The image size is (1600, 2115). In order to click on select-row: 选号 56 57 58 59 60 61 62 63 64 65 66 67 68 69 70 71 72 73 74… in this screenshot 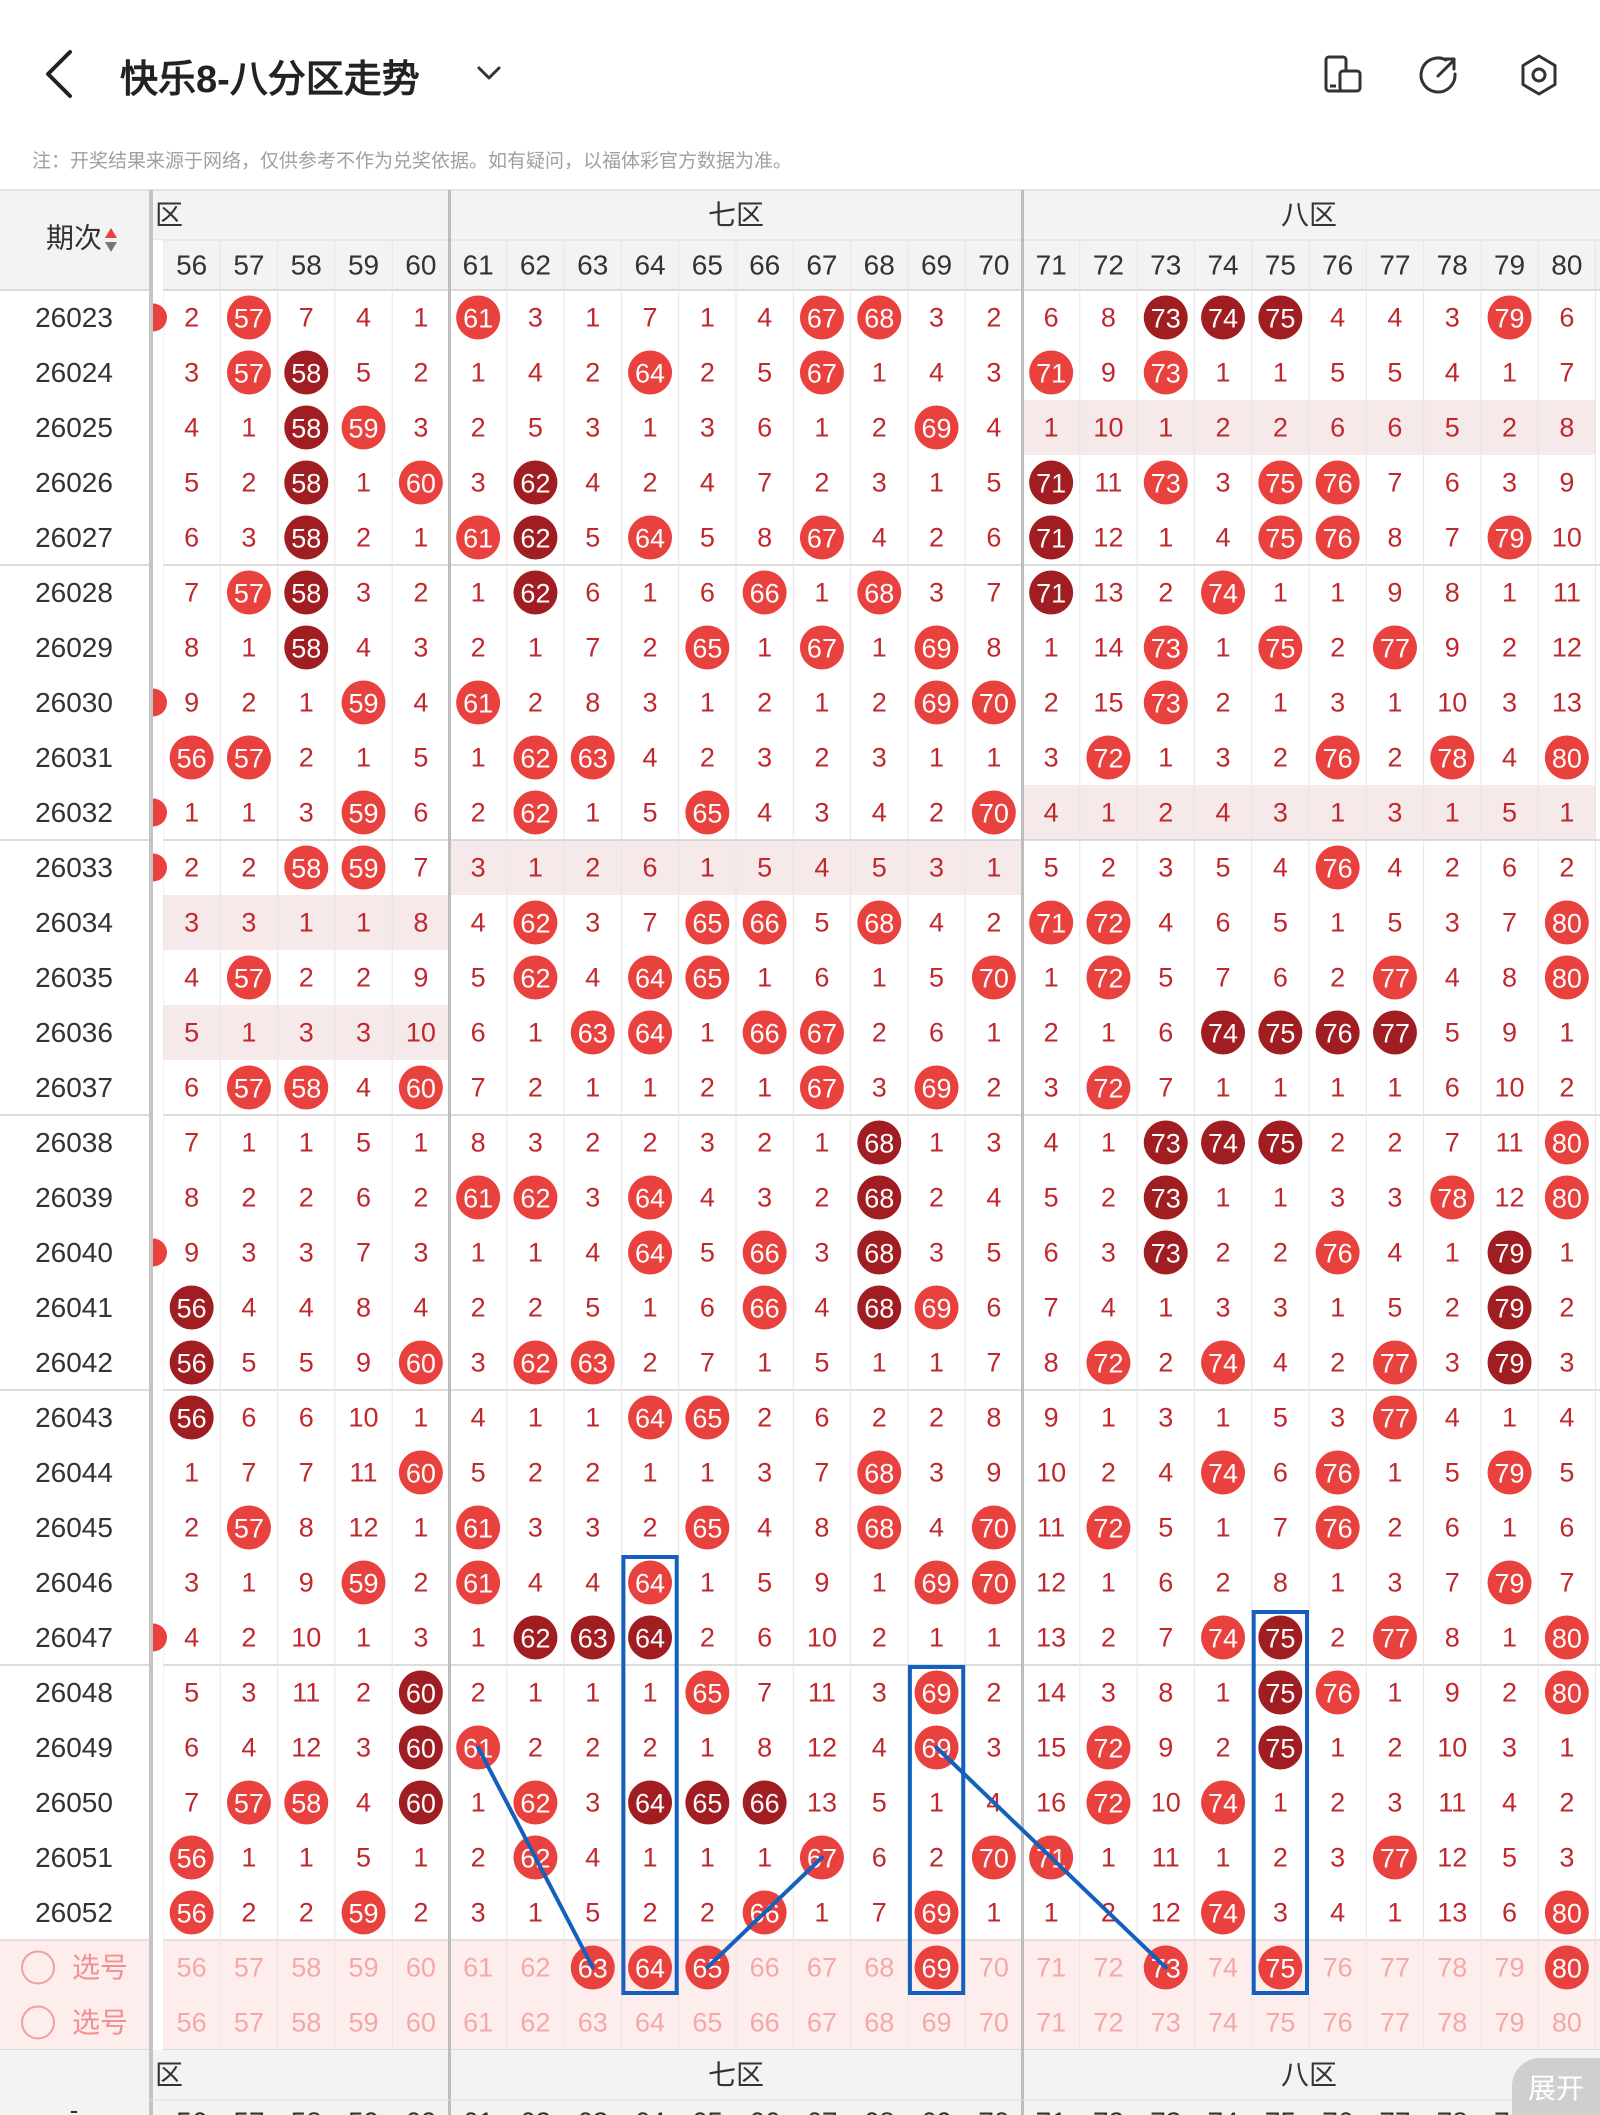, I will do `click(801, 2022)`.